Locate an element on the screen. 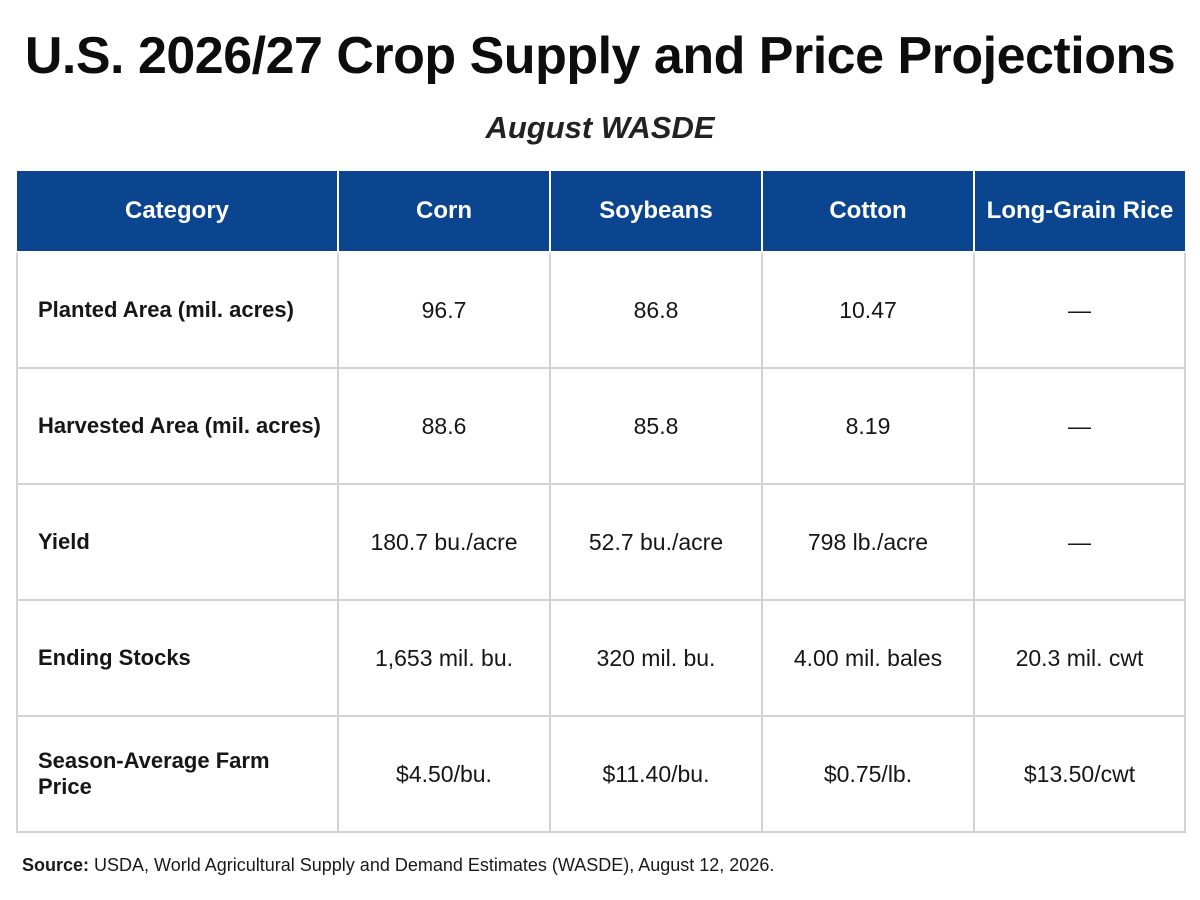 This screenshot has height=900, width=1200. cell-soybeans: 320 mil. bu. is located at coordinates (656, 658).